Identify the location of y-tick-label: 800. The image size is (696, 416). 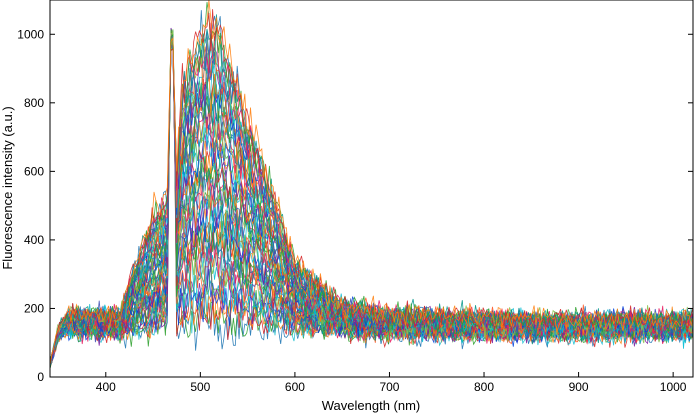
(34, 103).